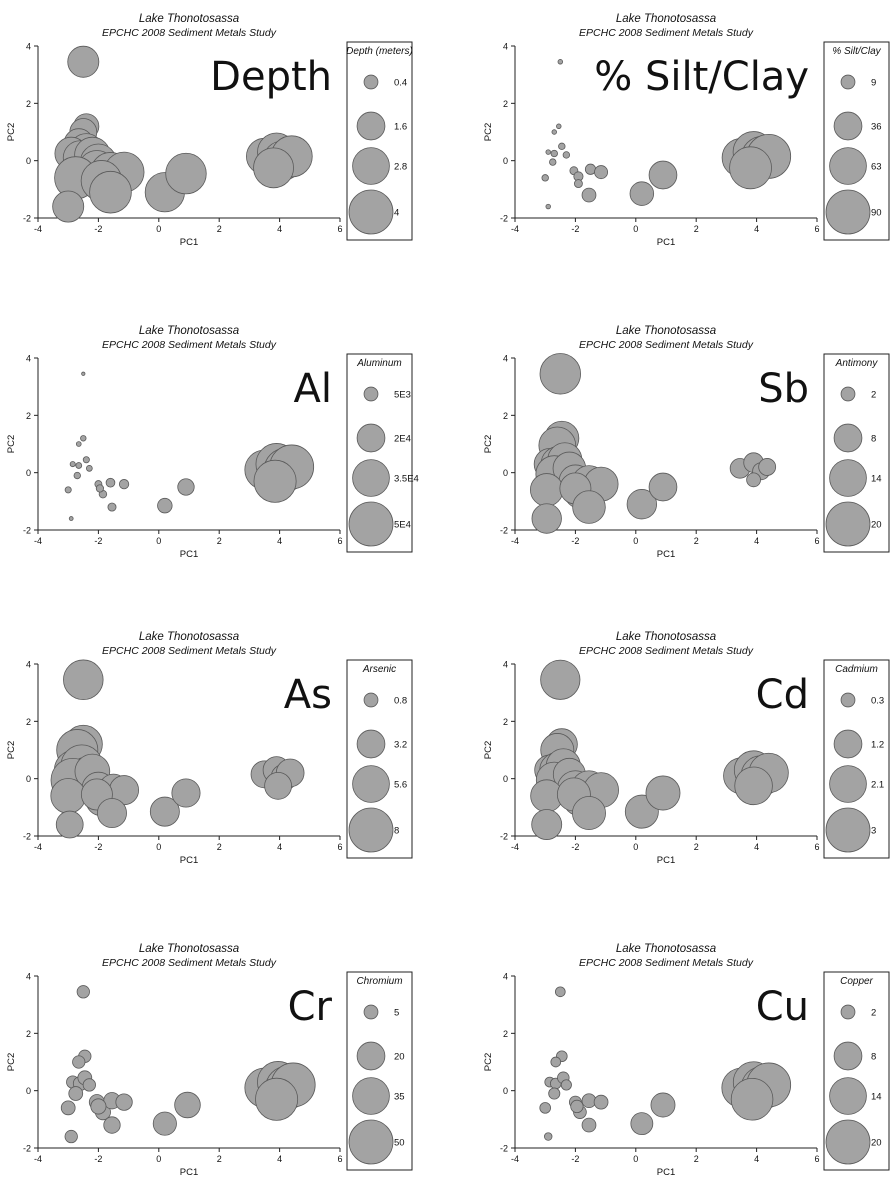  I want to click on legend-label: 90, so click(876, 213).